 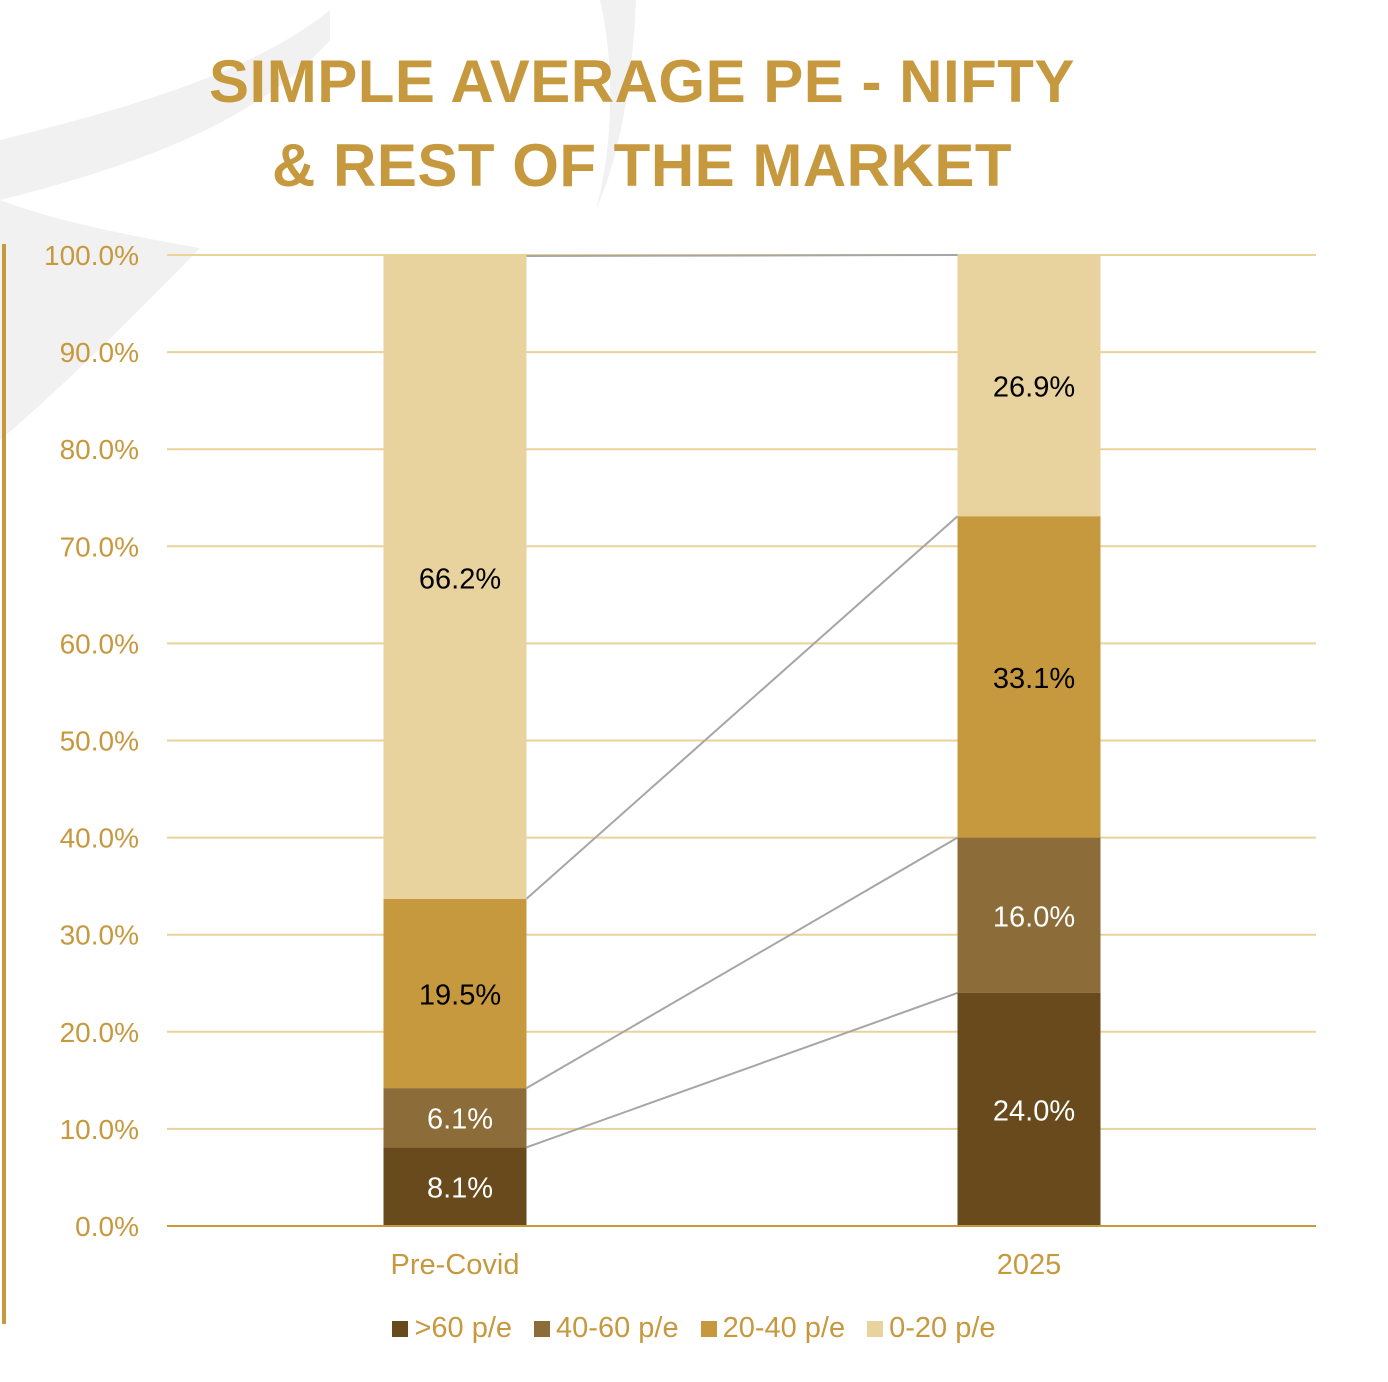 What do you see at coordinates (460, 1120) in the screenshot?
I see `data-label: 6.1%` at bounding box center [460, 1120].